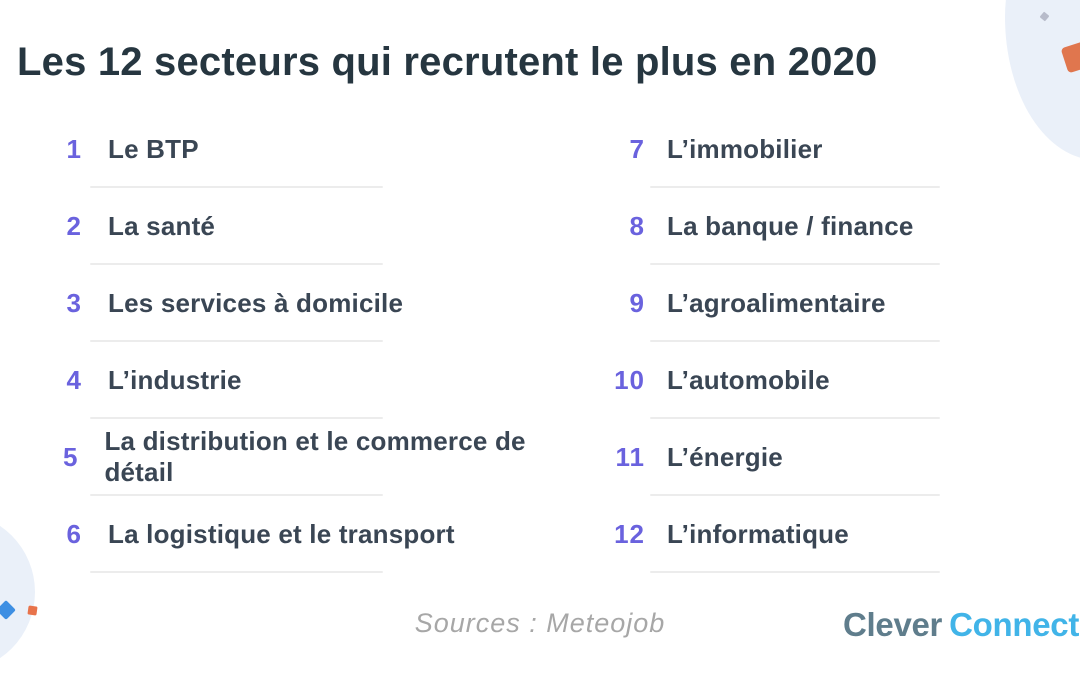 This screenshot has width=1080, height=675. I want to click on list-item: 11 L’énergie, so click(830, 457).